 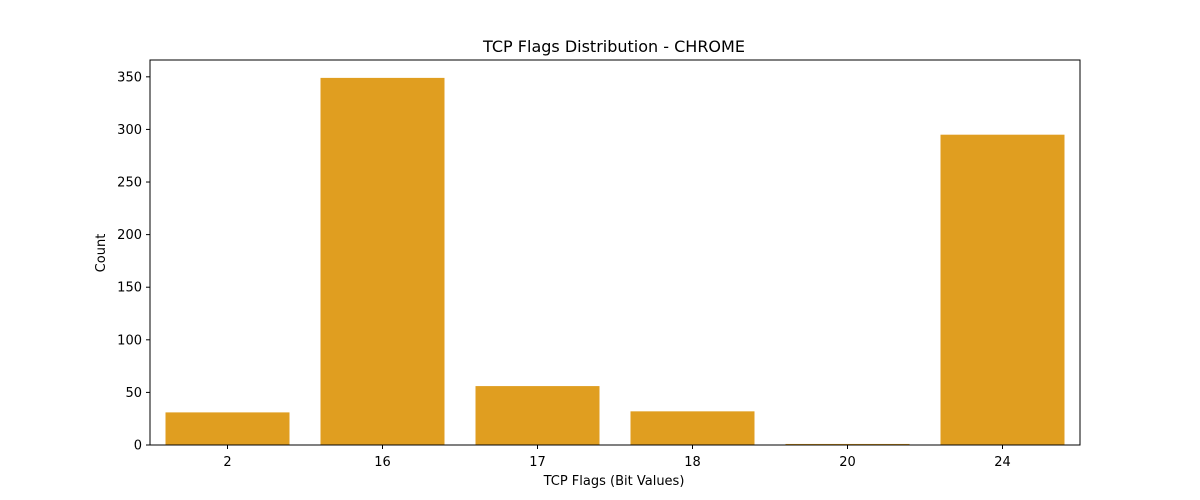 I want to click on y-axis-ticks: 0 50 100 150 200 250 300 350, so click(x=133, y=262).